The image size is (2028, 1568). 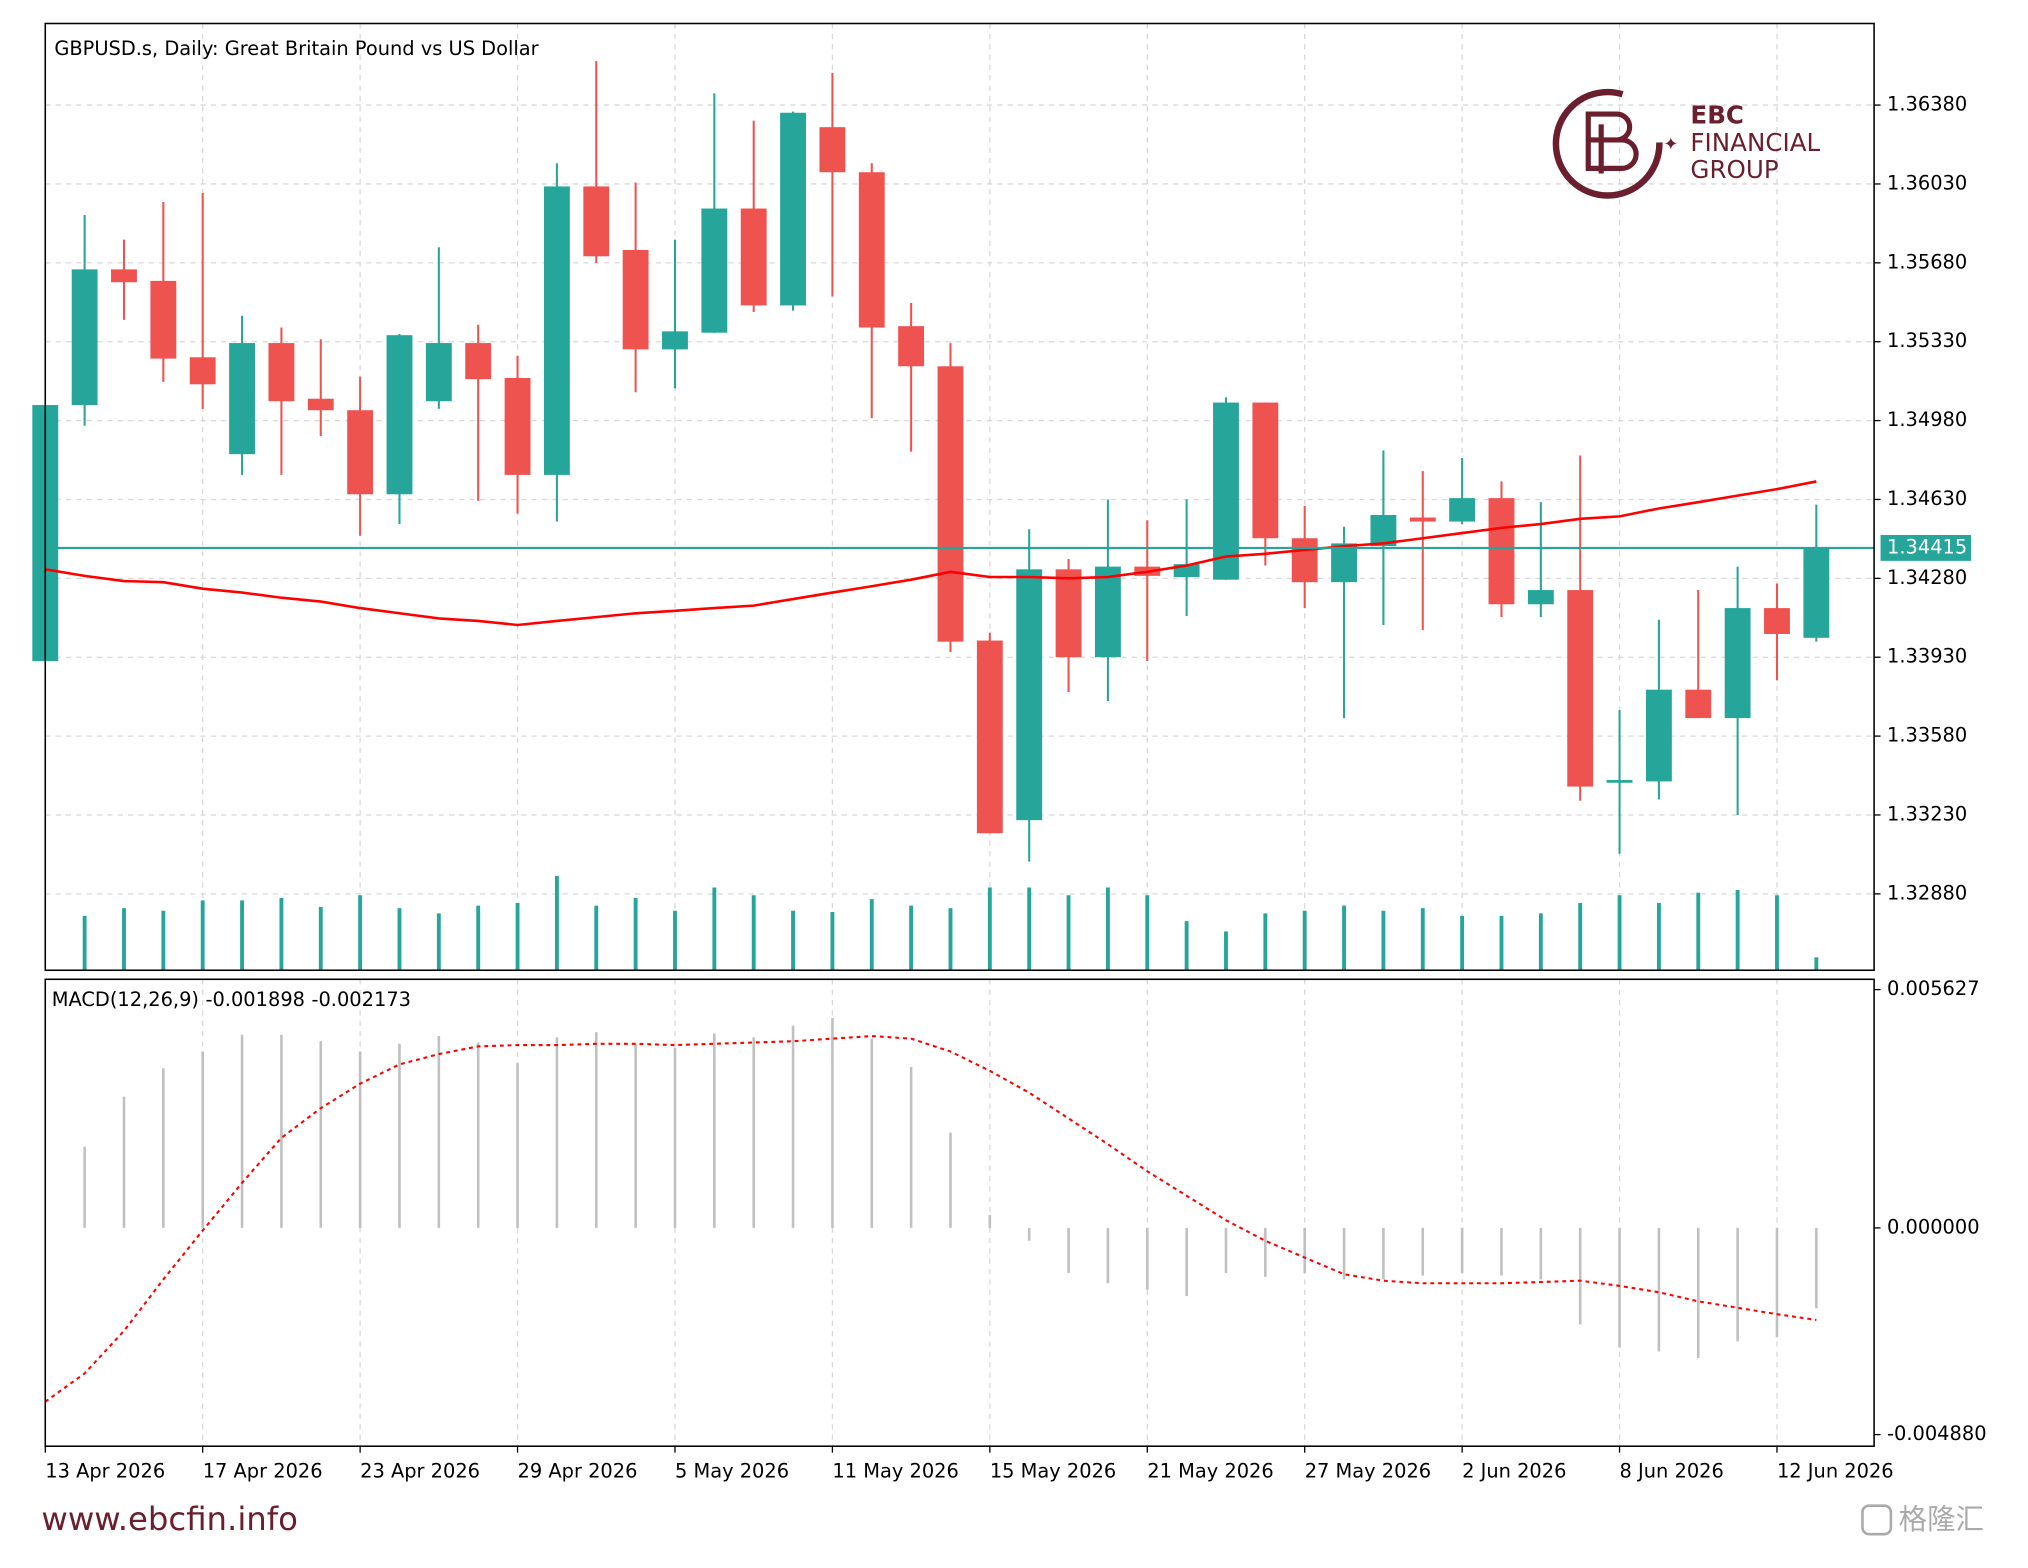 I want to click on y-tick-label: 1.34280, so click(x=1927, y=577).